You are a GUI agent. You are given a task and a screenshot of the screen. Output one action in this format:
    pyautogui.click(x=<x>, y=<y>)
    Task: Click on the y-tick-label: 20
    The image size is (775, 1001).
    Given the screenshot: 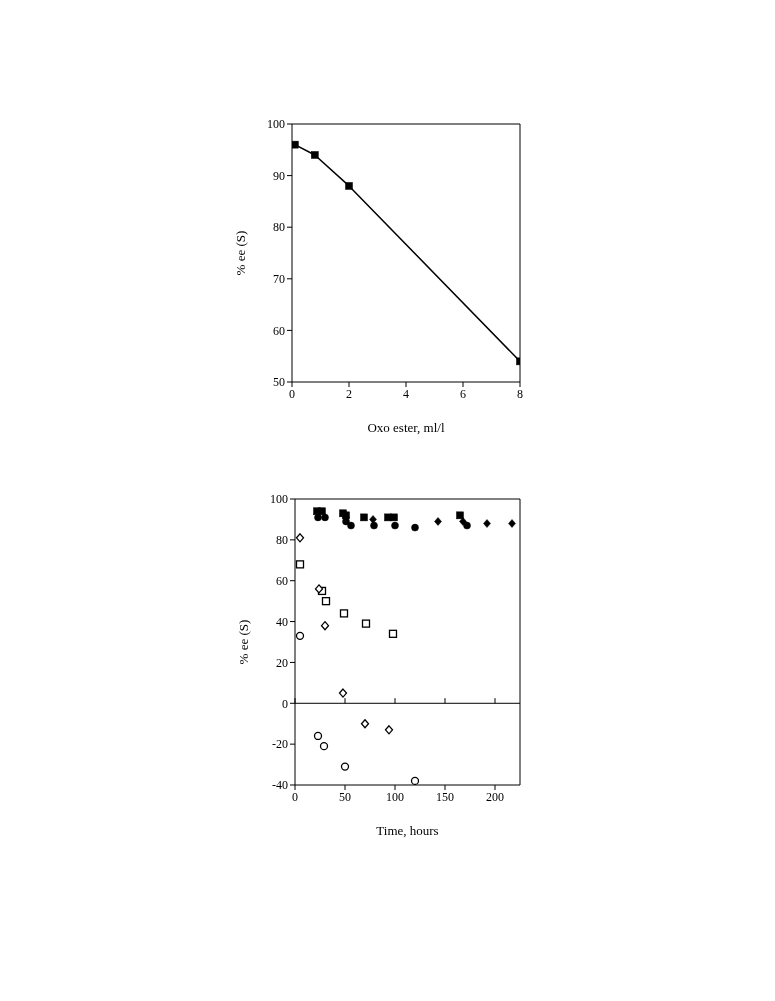 What is the action you would take?
    pyautogui.click(x=282, y=662)
    